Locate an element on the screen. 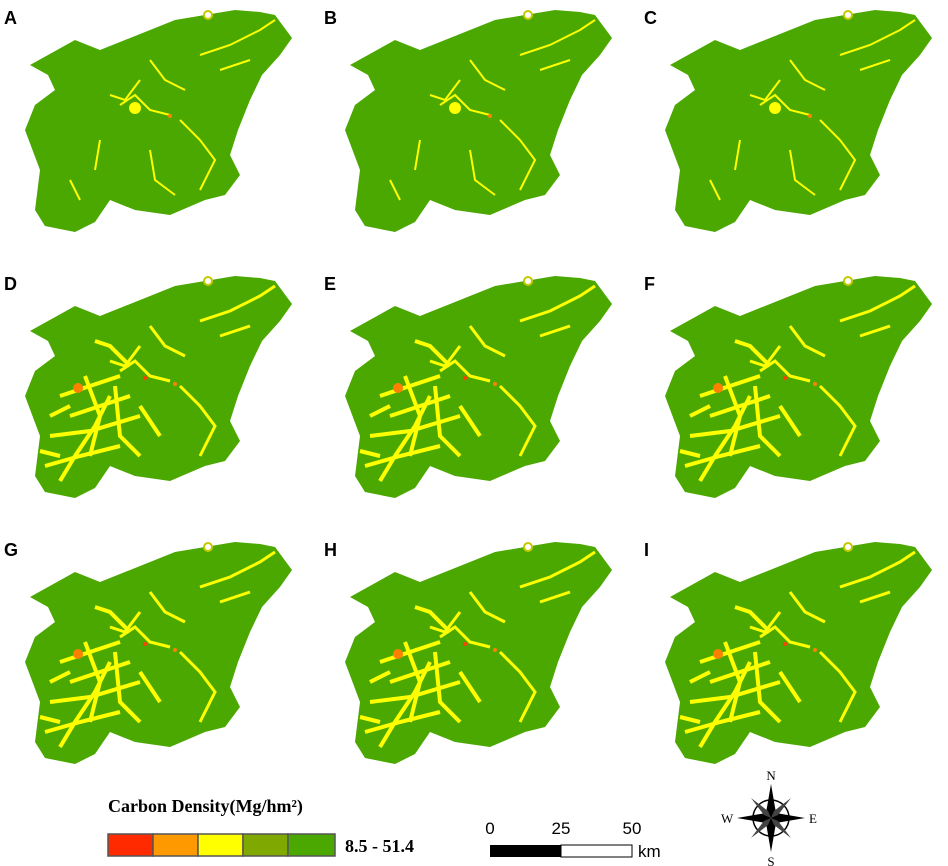  panel-label: D is located at coordinates (10, 284).